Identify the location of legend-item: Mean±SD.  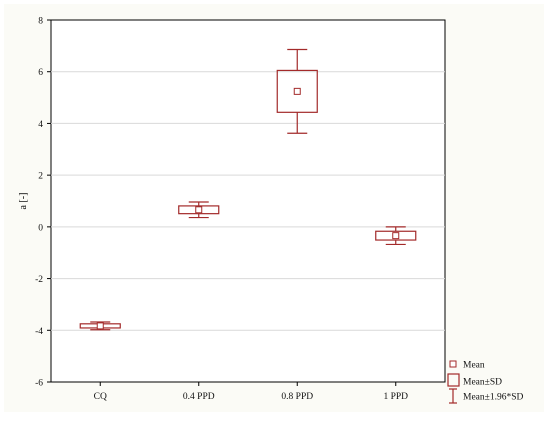
(474, 380).